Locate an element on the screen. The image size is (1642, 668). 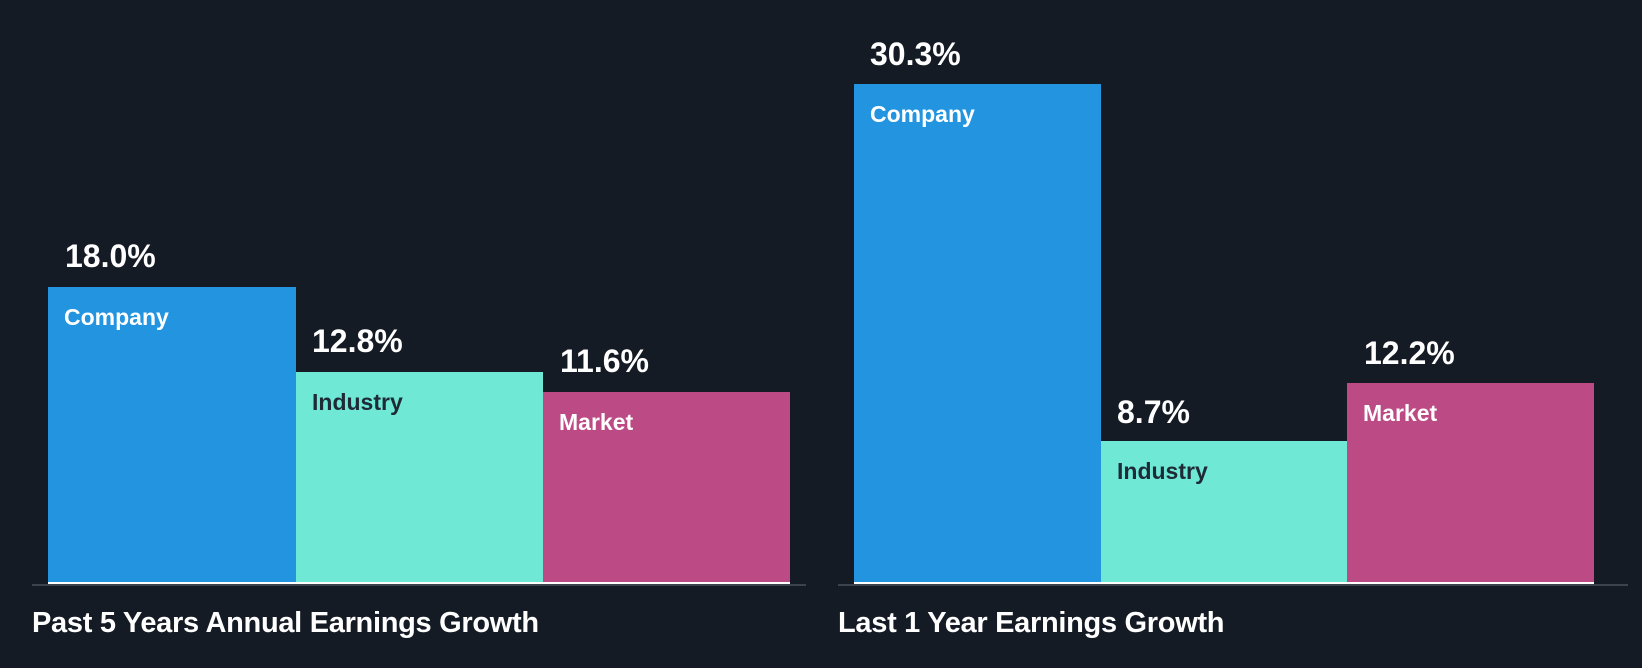
value-label-market: 11.6% is located at coordinates (604, 361).